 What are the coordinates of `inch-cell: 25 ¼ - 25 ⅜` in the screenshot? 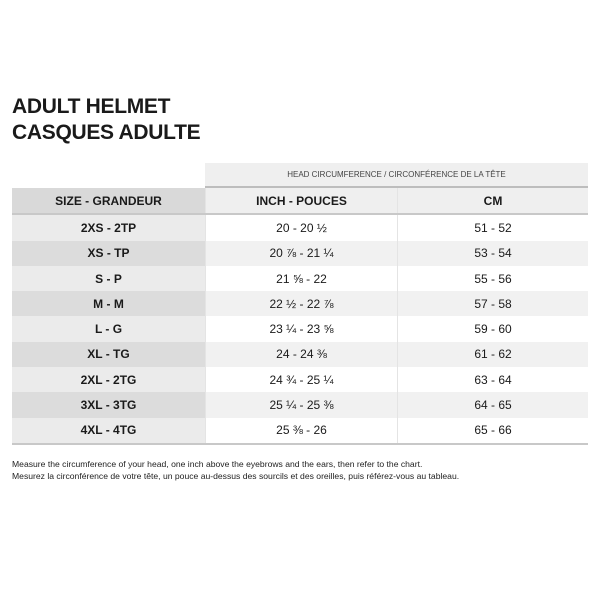 It's located at (301, 405).